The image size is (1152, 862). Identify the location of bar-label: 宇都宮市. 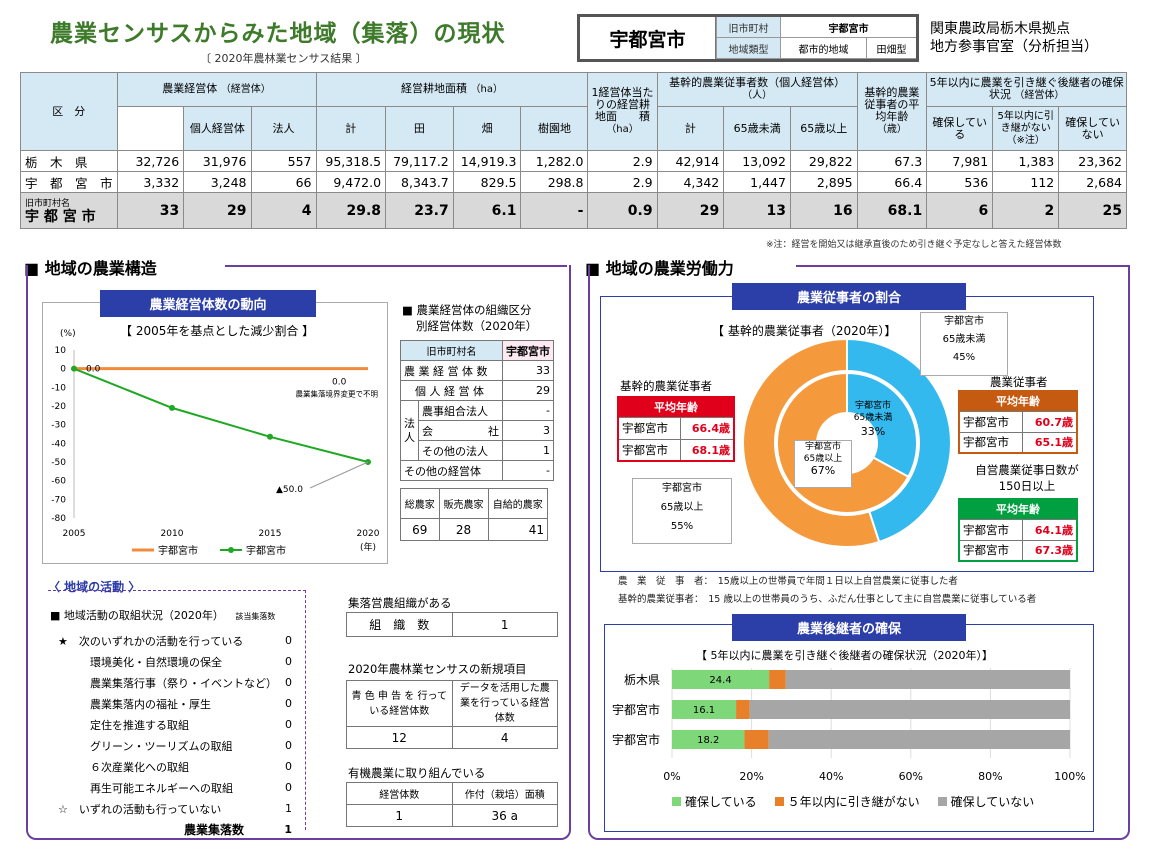
(636, 709).